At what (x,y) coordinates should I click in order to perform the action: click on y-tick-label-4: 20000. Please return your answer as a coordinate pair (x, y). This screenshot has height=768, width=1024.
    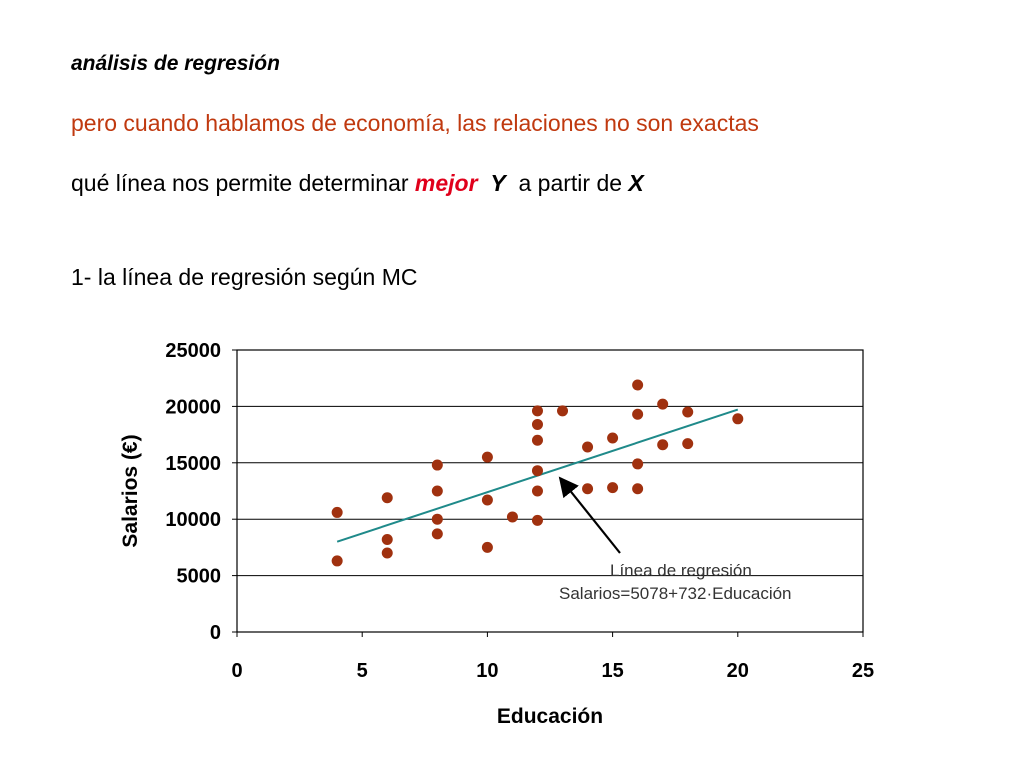
    Looking at the image, I should click on (193, 407).